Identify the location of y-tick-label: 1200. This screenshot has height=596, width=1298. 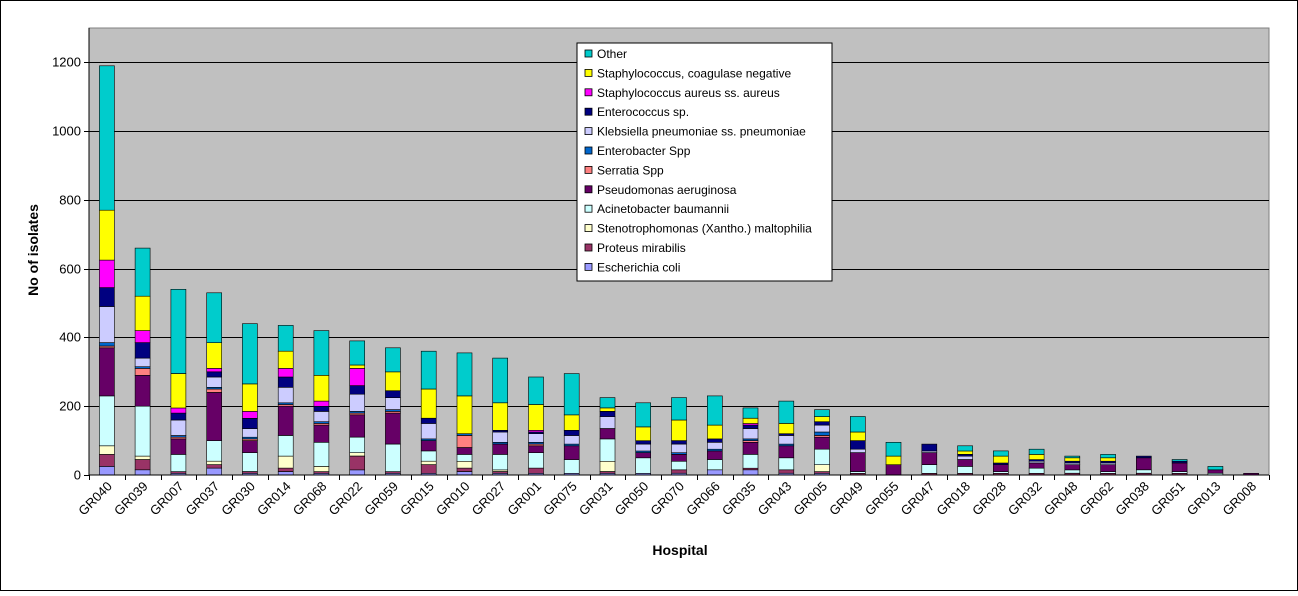
(66, 62).